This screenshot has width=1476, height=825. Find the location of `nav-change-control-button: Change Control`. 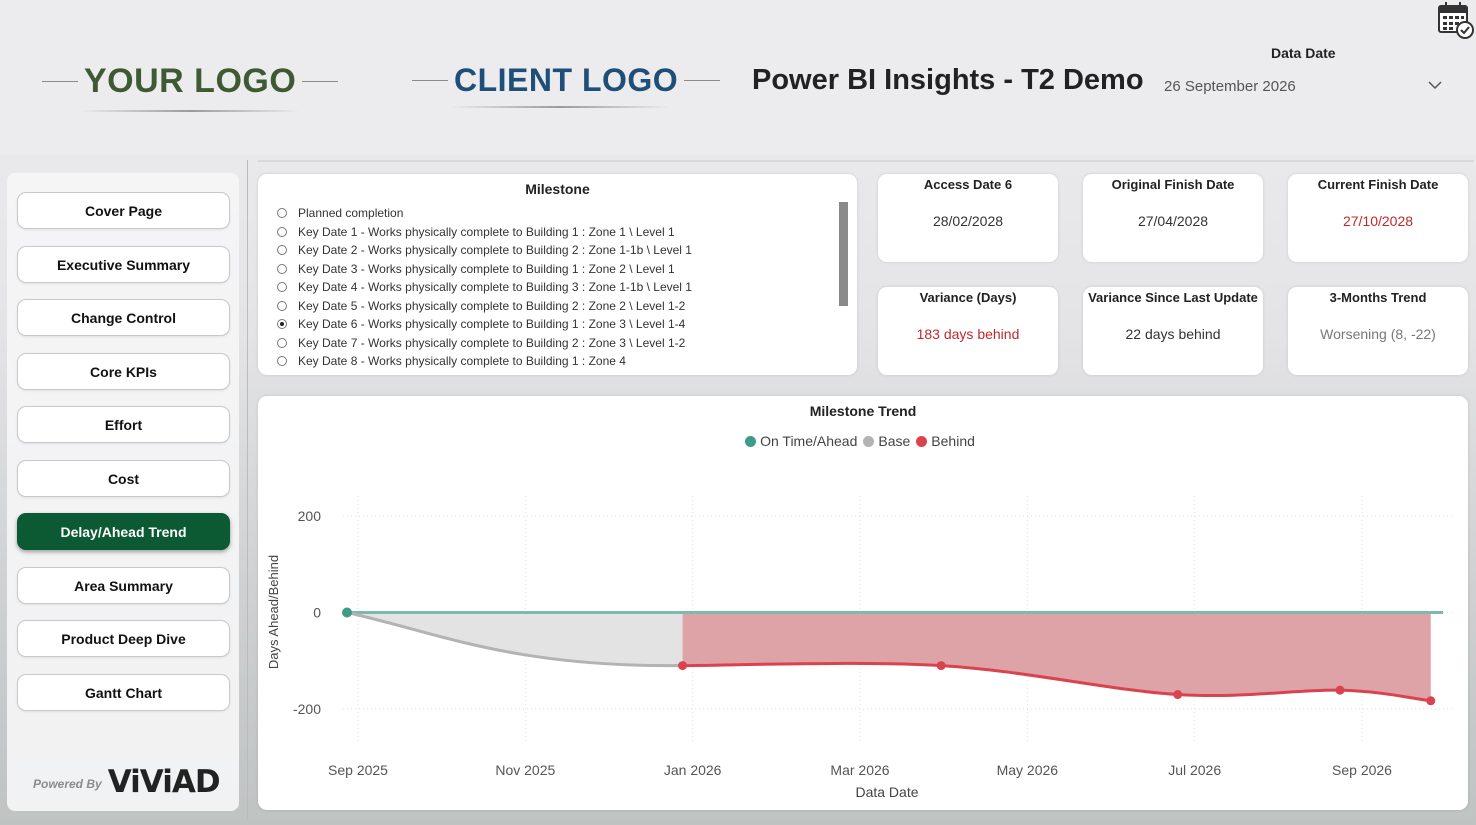

nav-change-control-button: Change Control is located at coordinates (123, 317).